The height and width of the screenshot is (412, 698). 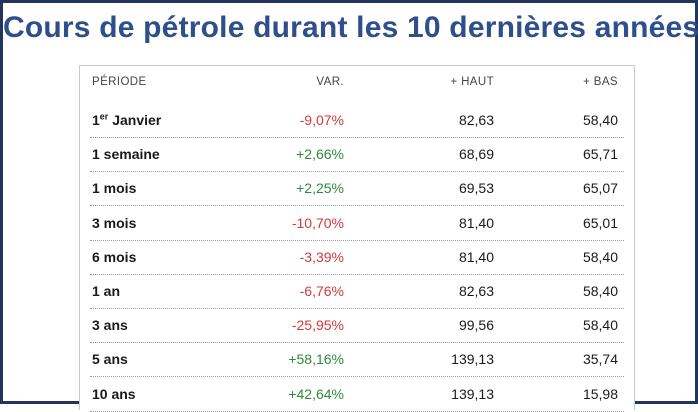 I want to click on row-period: 1 an, so click(x=106, y=291).